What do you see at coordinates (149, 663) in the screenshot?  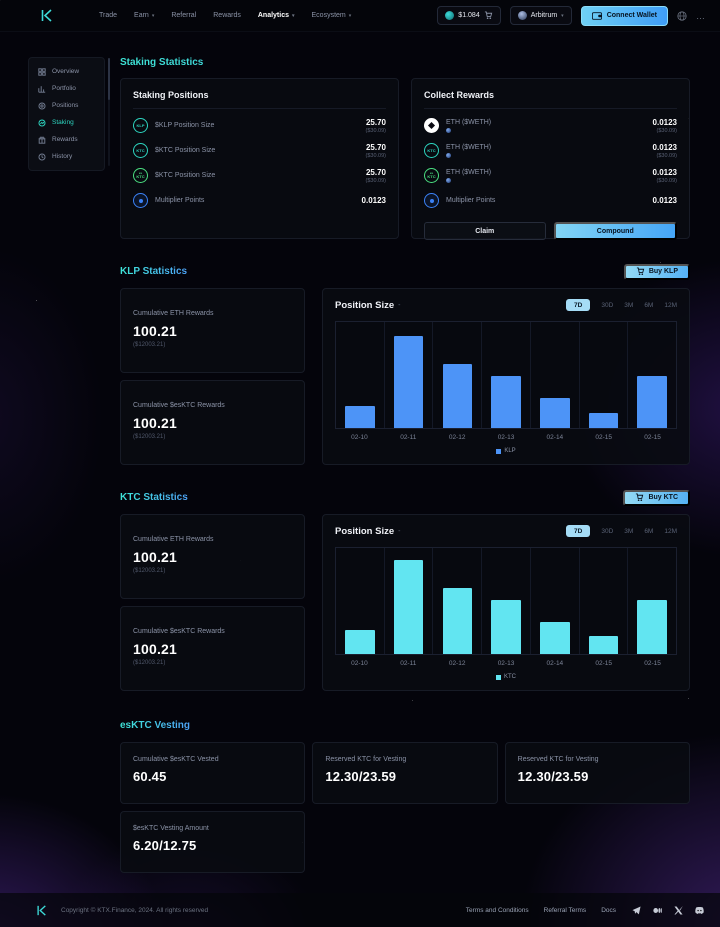 I see `stat-usd-value: ($12003.21)` at bounding box center [149, 663].